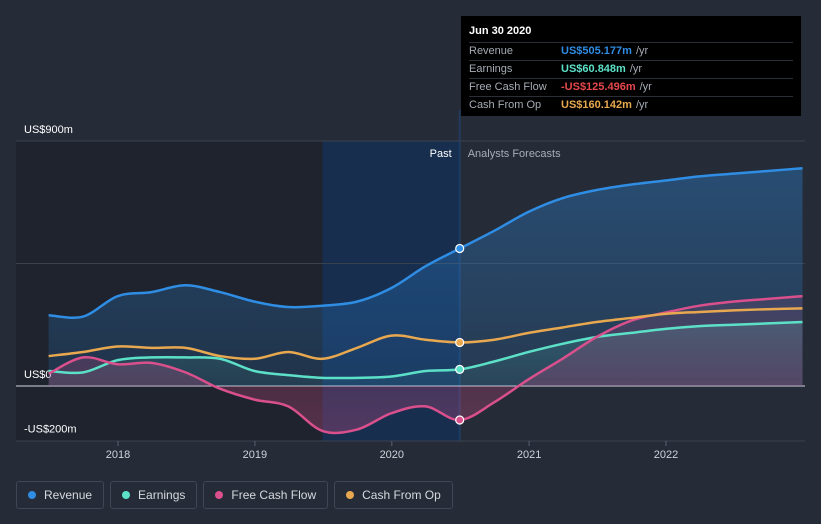 The image size is (821, 524). Describe the element at coordinates (255, 455) in the screenshot. I see `x-tick-label: 2019` at that location.